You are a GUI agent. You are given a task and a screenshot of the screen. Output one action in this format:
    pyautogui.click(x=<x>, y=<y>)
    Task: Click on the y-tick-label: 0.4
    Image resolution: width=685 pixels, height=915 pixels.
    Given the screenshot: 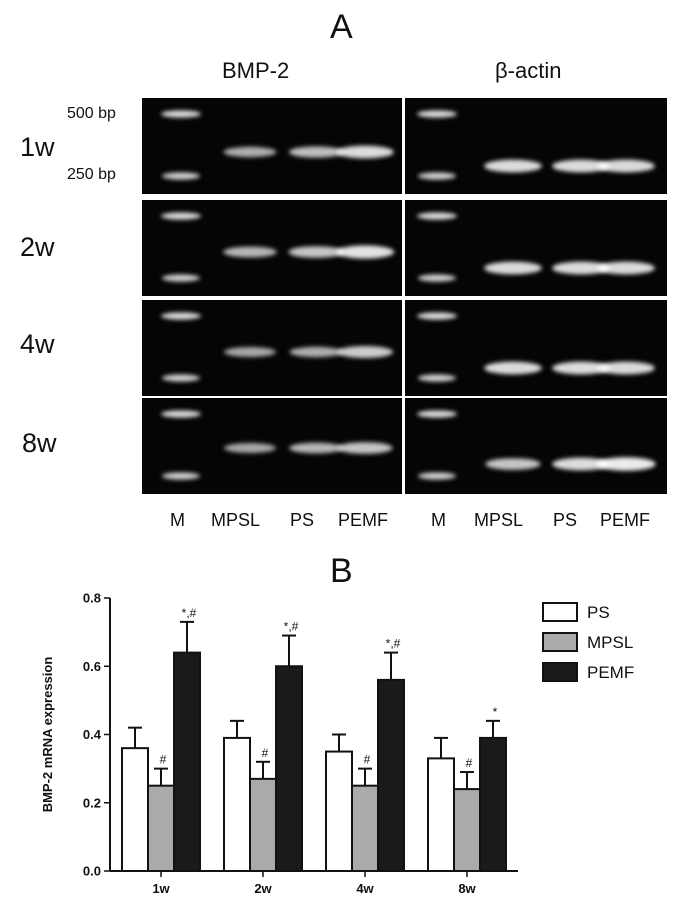 What is the action you would take?
    pyautogui.click(x=92, y=734)
    